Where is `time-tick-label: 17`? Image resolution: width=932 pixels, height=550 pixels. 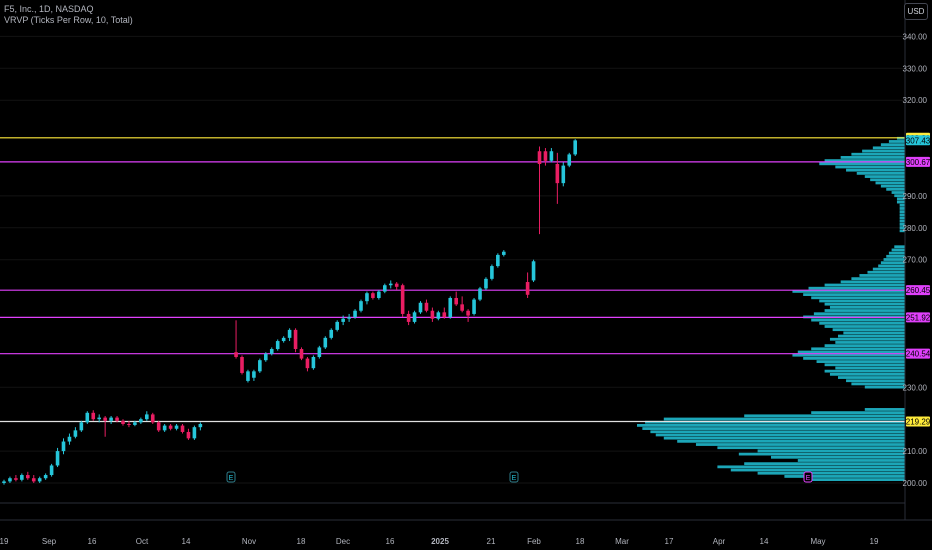
time-tick-label: 17 is located at coordinates (669, 541).